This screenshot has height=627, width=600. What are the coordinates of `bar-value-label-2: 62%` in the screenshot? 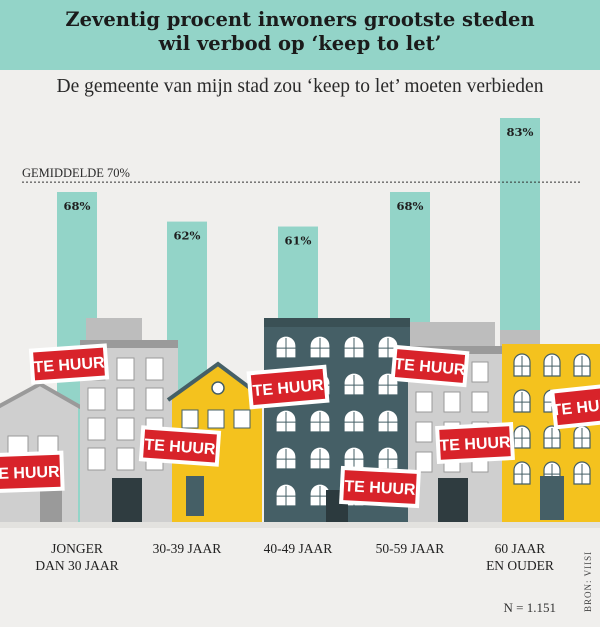 It's located at (187, 236).